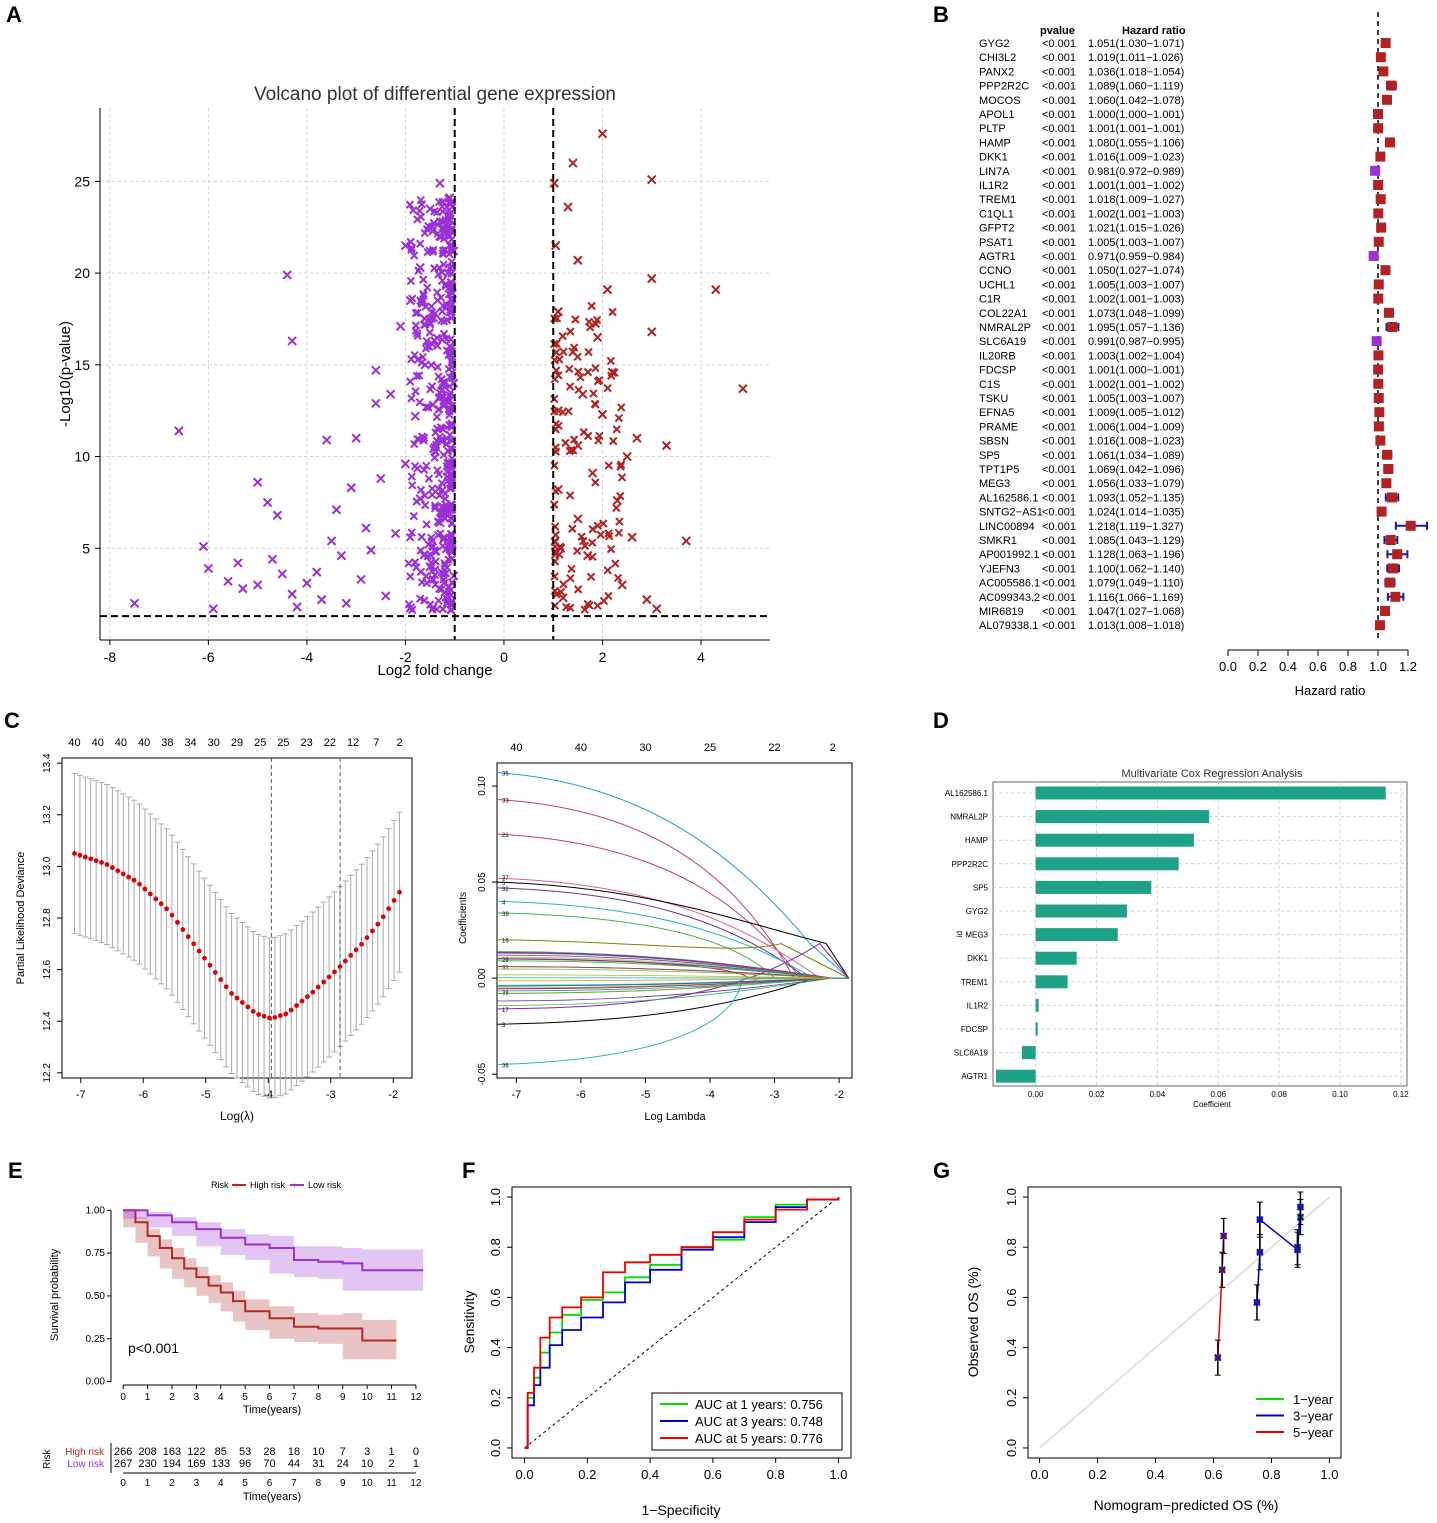 This screenshot has width=1437, height=1523. Describe the element at coordinates (1136, 101) in the screenshot. I see `hr-label: 1.060(1.042−1.078)` at that location.